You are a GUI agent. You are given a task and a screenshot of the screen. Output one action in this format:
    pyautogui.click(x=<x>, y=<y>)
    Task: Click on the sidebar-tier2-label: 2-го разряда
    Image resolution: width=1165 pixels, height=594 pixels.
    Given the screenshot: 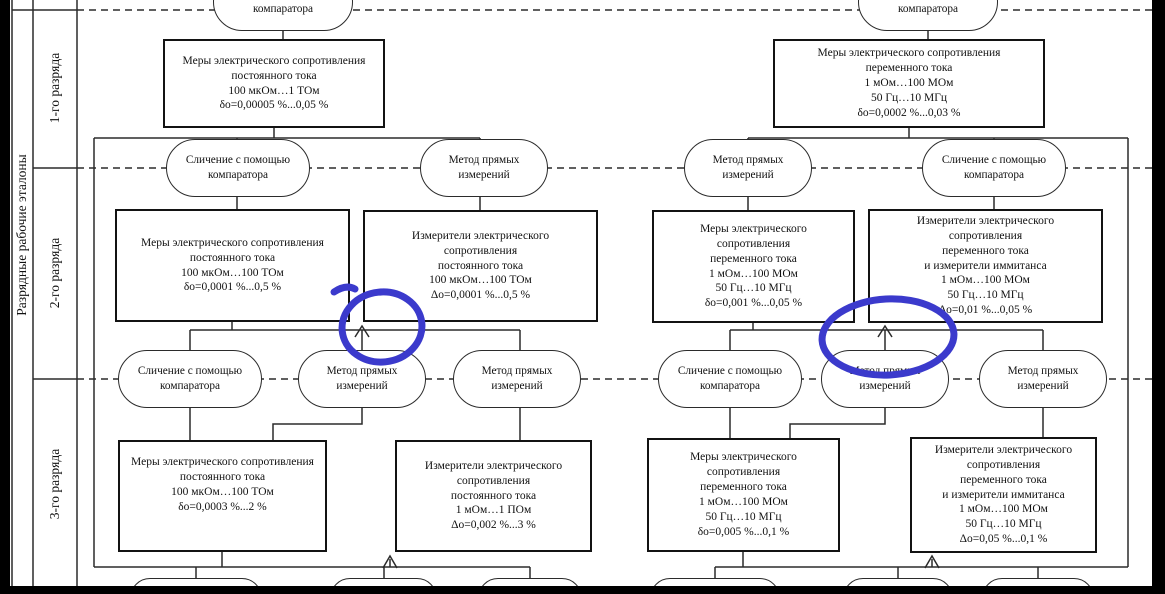 What is the action you would take?
    pyautogui.click(x=54, y=273)
    